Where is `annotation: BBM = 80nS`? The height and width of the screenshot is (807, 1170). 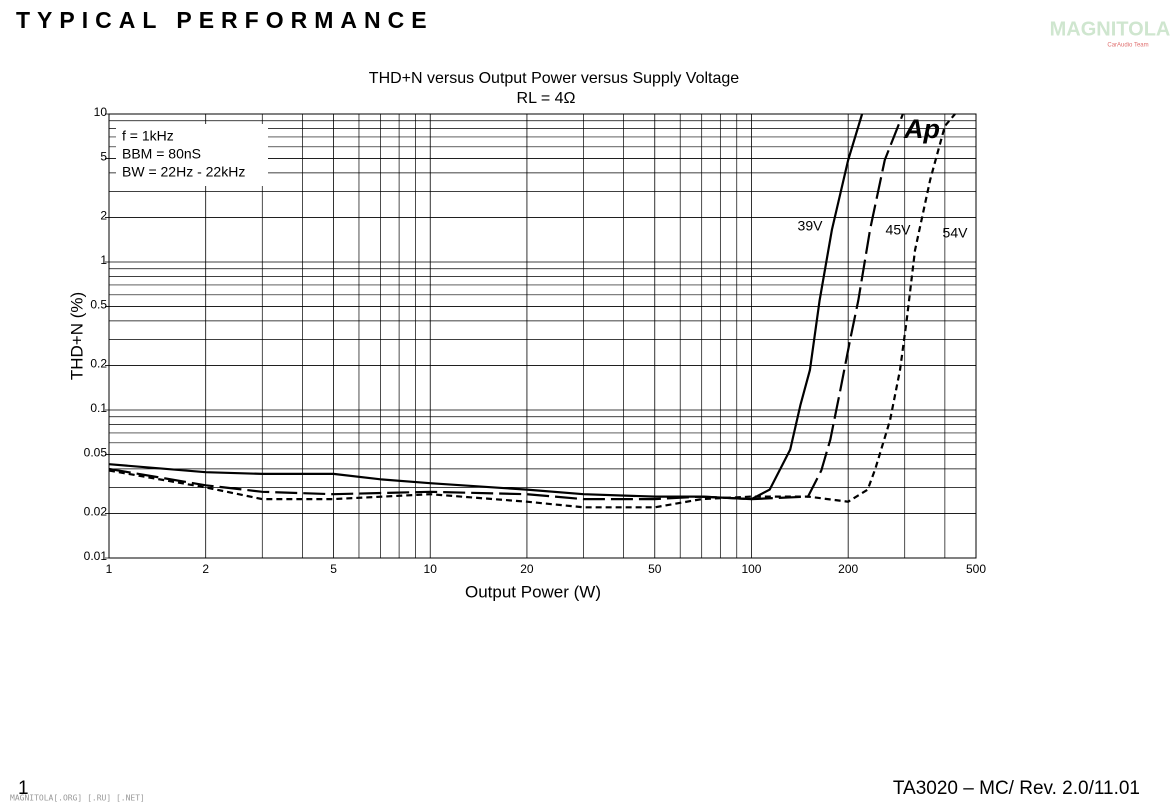 annotation: BBM = 80nS is located at coordinates (161, 154).